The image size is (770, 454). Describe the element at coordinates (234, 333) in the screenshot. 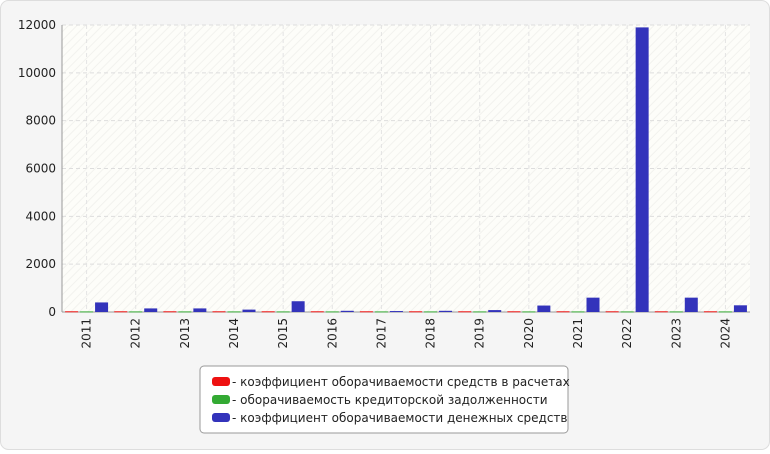

I see `x-tick-label: 2014` at that location.